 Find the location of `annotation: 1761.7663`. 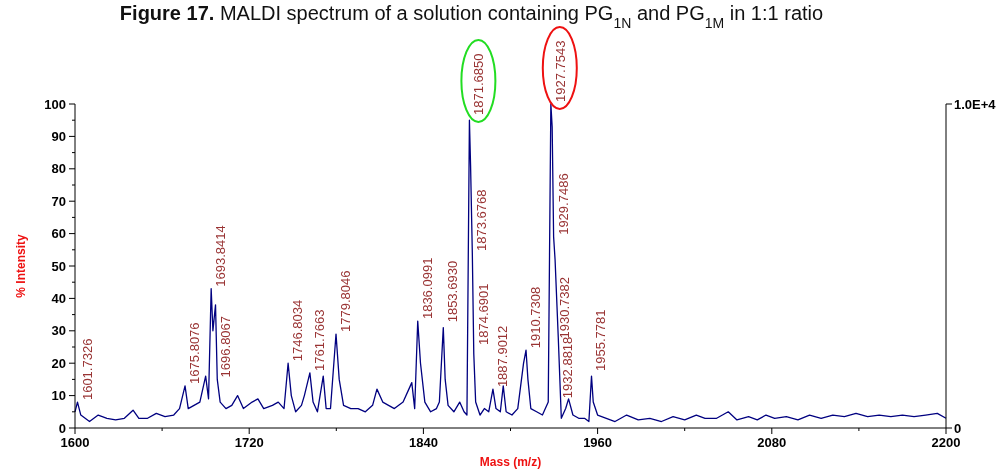

annotation: 1761.7663 is located at coordinates (319, 340).